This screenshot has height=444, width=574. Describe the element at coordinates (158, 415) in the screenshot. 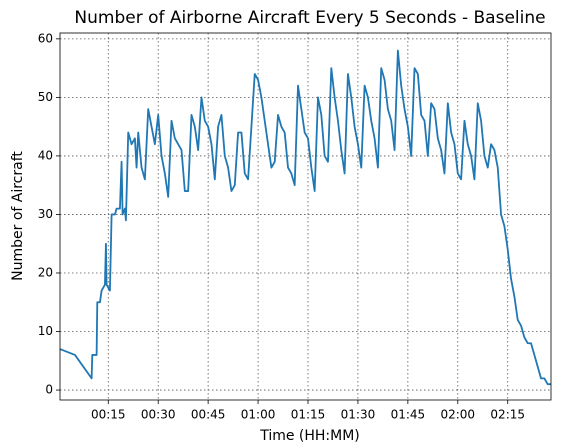

I see `x-tick-label: 00:30` at that location.